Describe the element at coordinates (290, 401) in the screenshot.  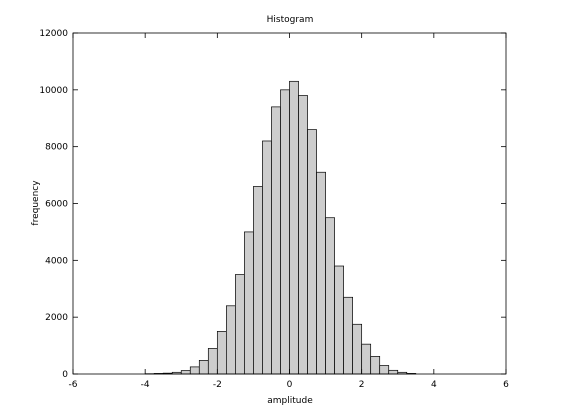
I see `x-axis-label: amplitude` at that location.